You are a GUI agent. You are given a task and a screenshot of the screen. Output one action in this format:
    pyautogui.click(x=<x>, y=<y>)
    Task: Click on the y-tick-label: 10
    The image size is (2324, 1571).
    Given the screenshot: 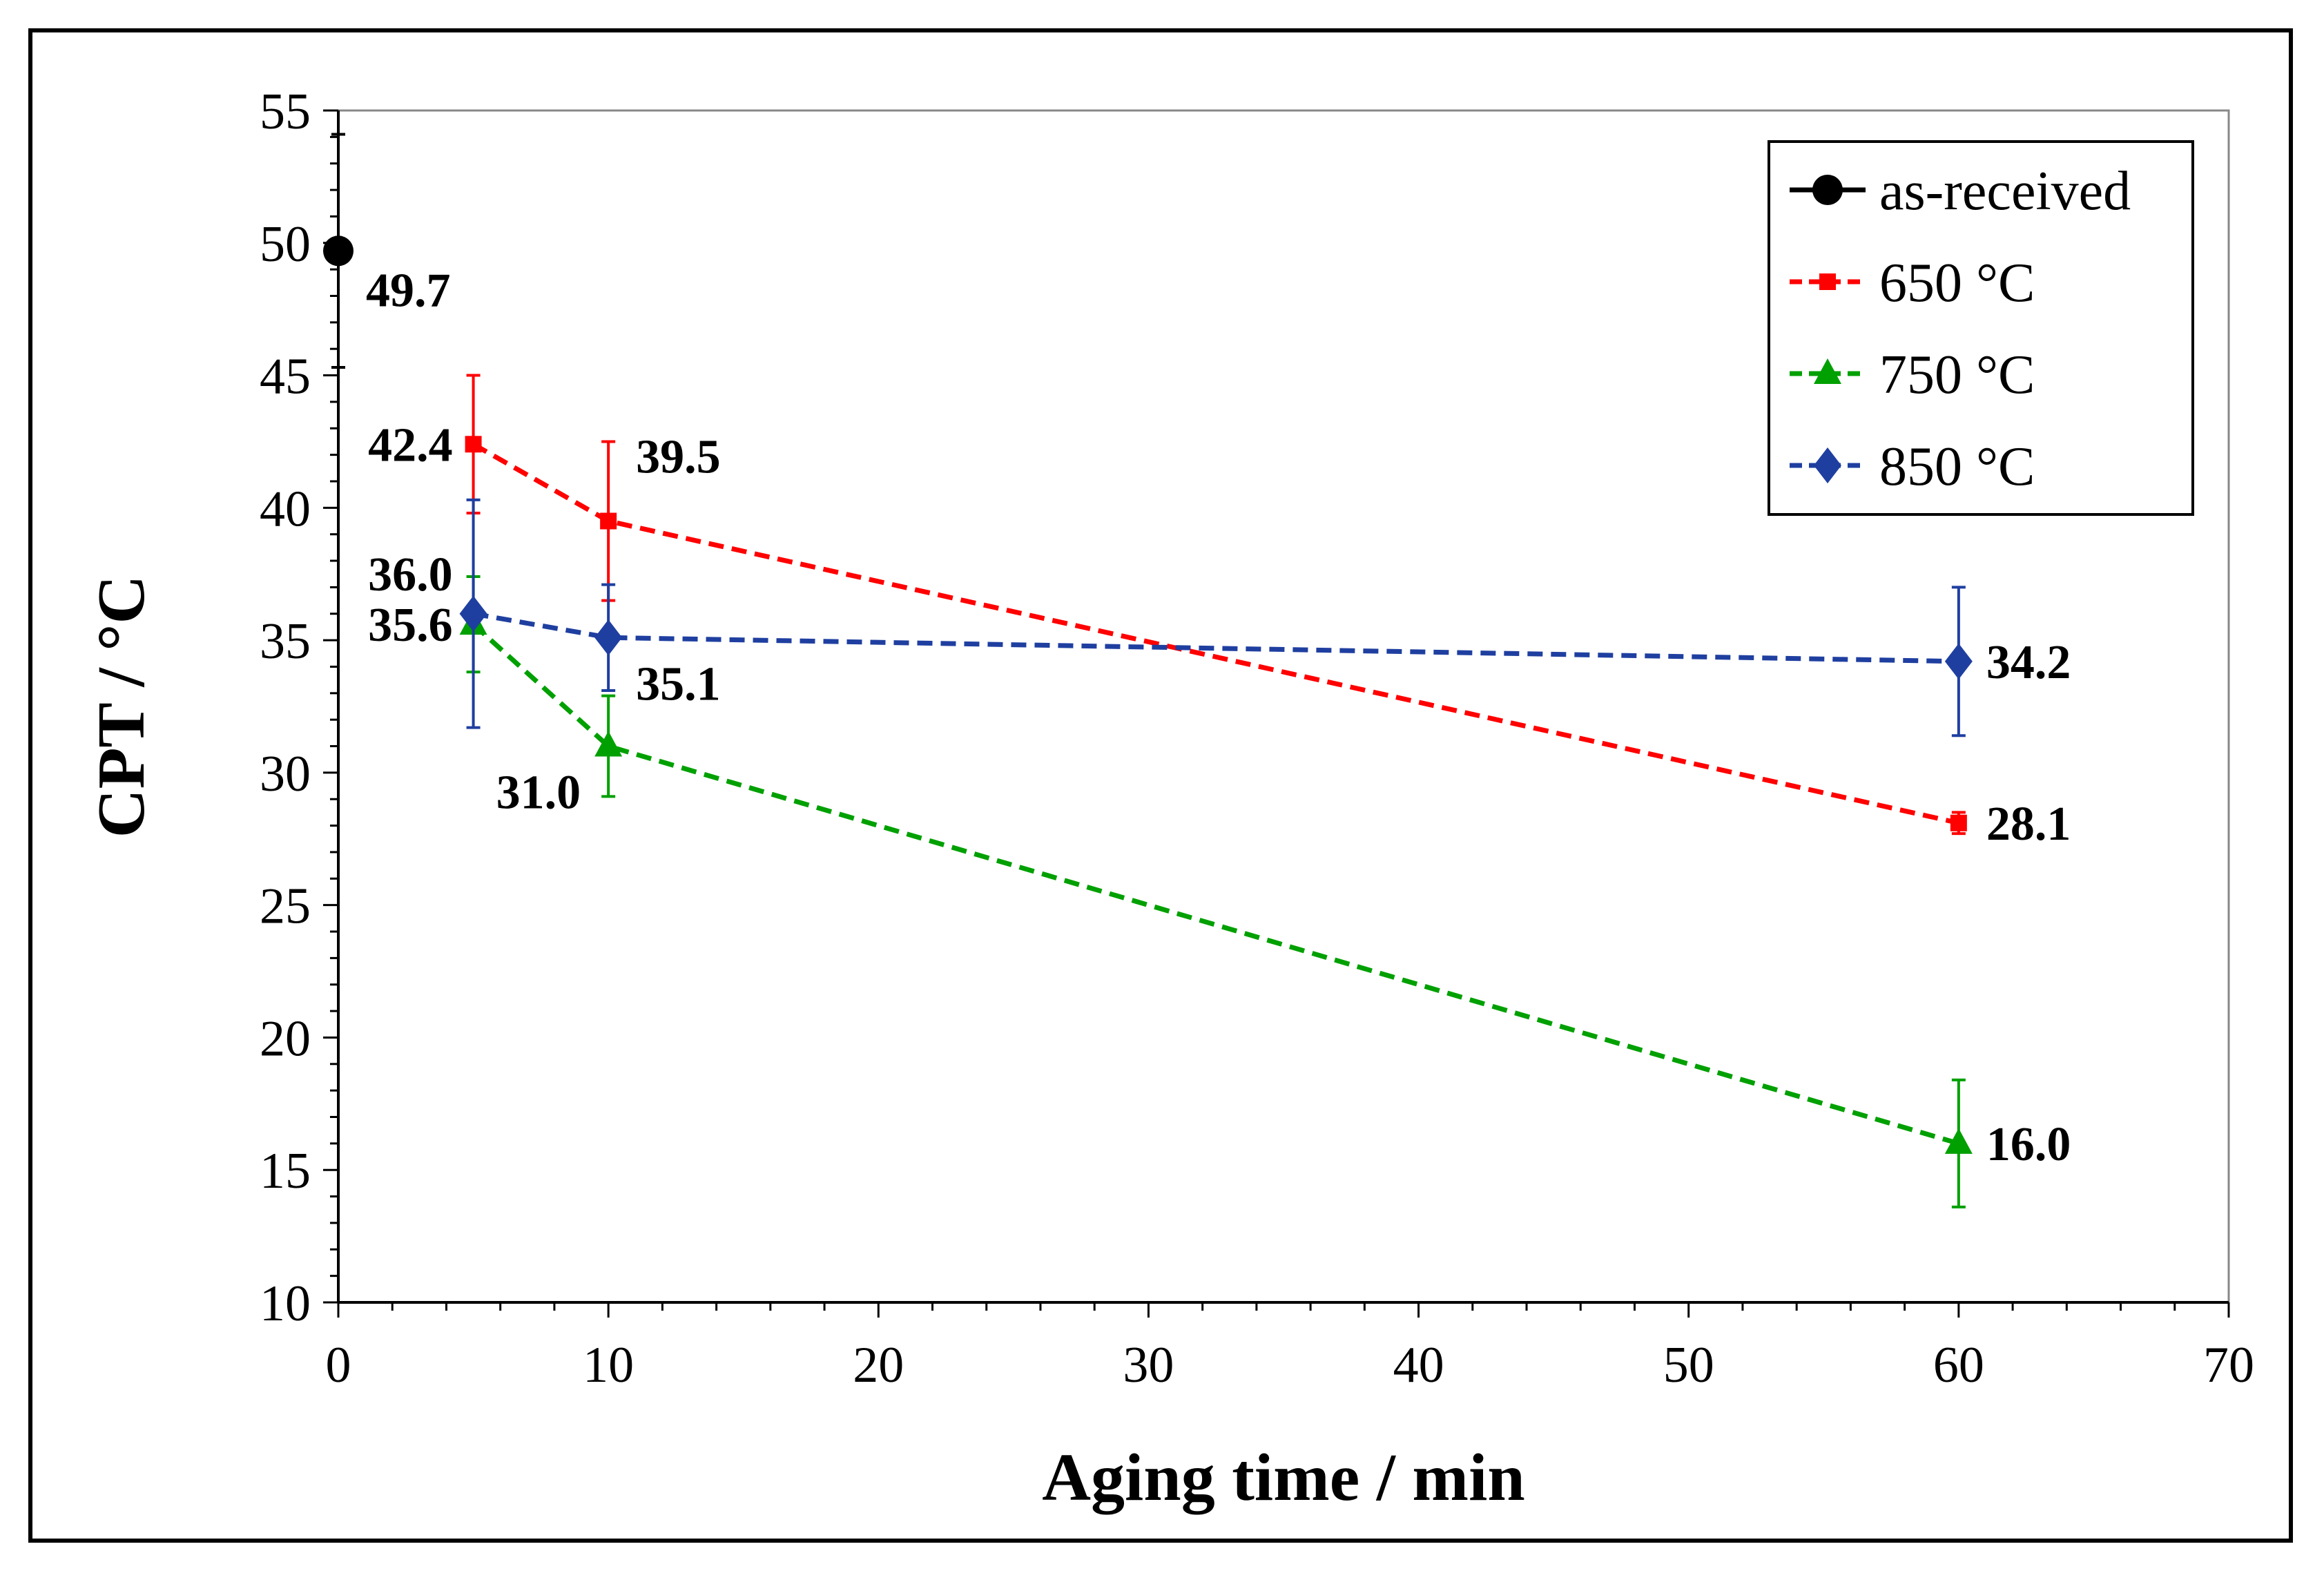 What is the action you would take?
    pyautogui.click(x=285, y=1303)
    